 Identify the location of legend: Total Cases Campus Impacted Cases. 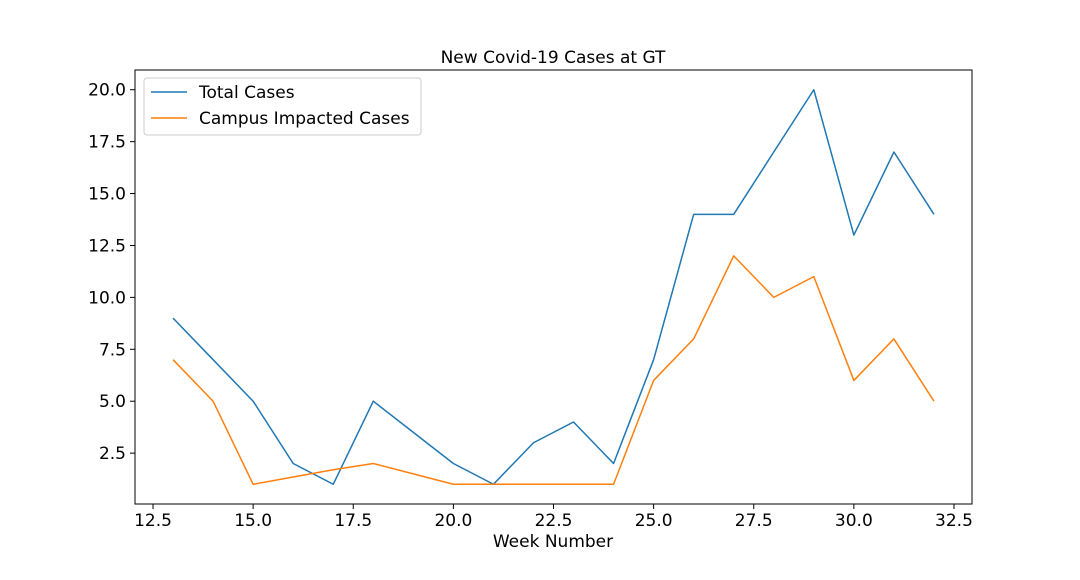
(282, 106).